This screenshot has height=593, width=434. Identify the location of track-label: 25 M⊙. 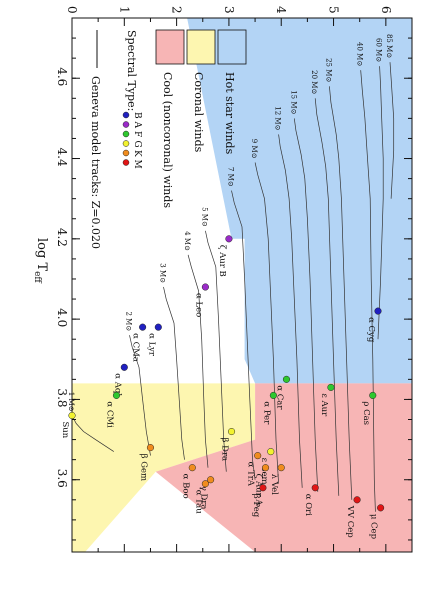
(328, 70).